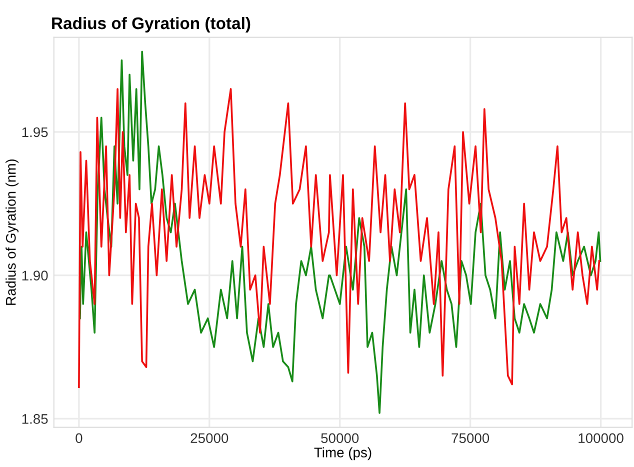 The height and width of the screenshot is (467, 634). I want to click on x-tick-label: 25000, so click(209, 438).